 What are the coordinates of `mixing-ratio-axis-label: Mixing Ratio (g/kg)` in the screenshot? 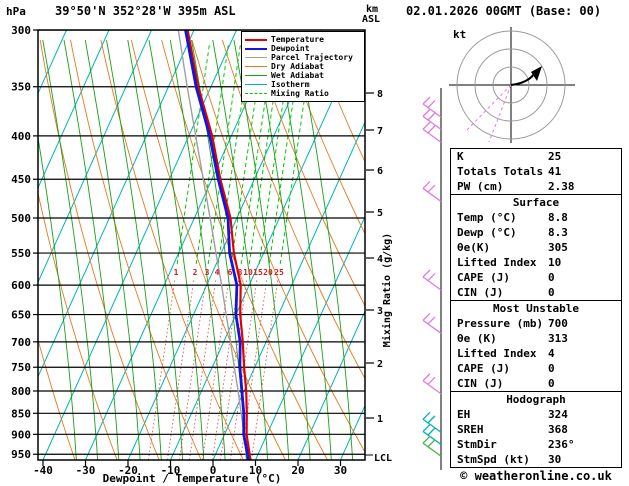 It's located at (387, 290).